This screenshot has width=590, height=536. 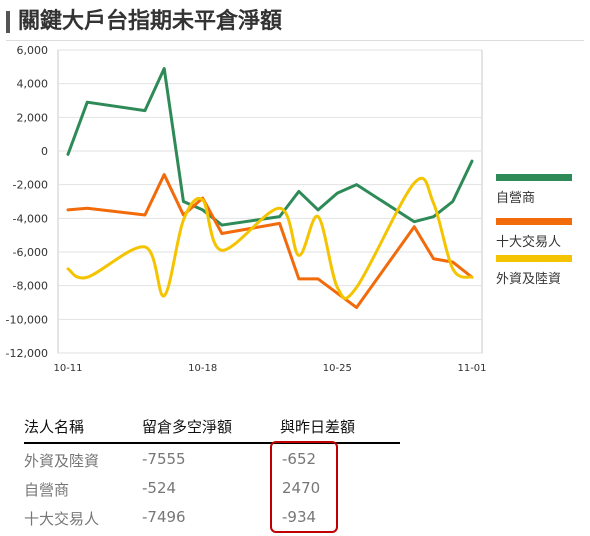 I want to click on table-row: 十大交易人 -7496 -934, so click(x=212, y=516).